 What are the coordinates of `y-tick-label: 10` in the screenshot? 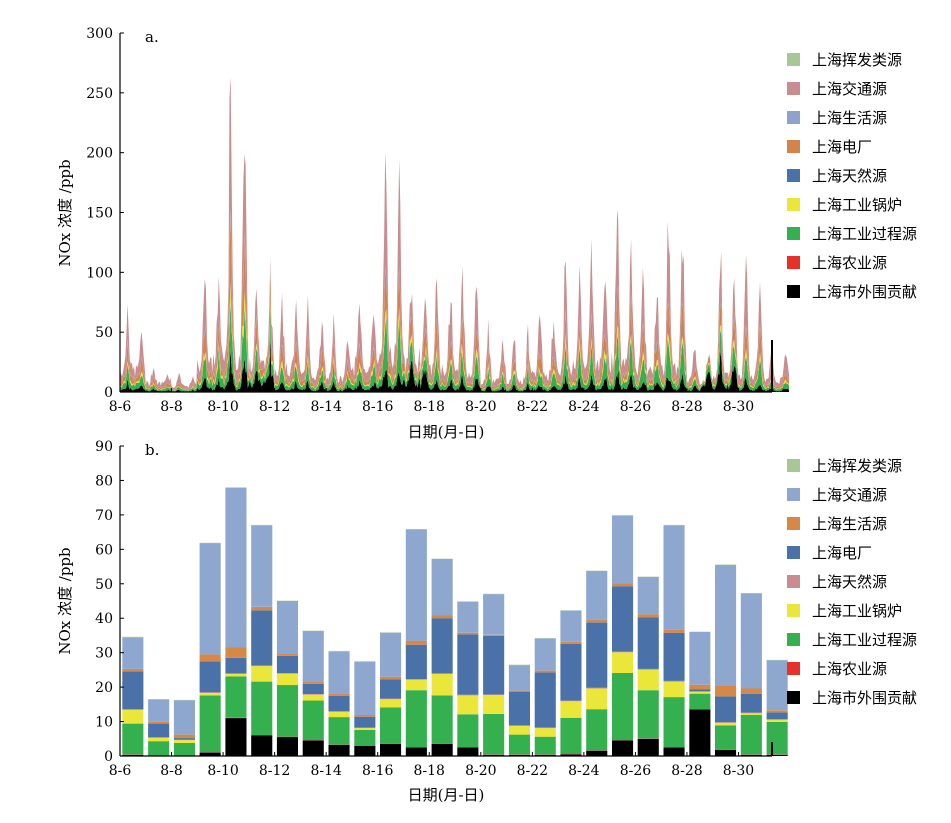 It's located at (104, 723).